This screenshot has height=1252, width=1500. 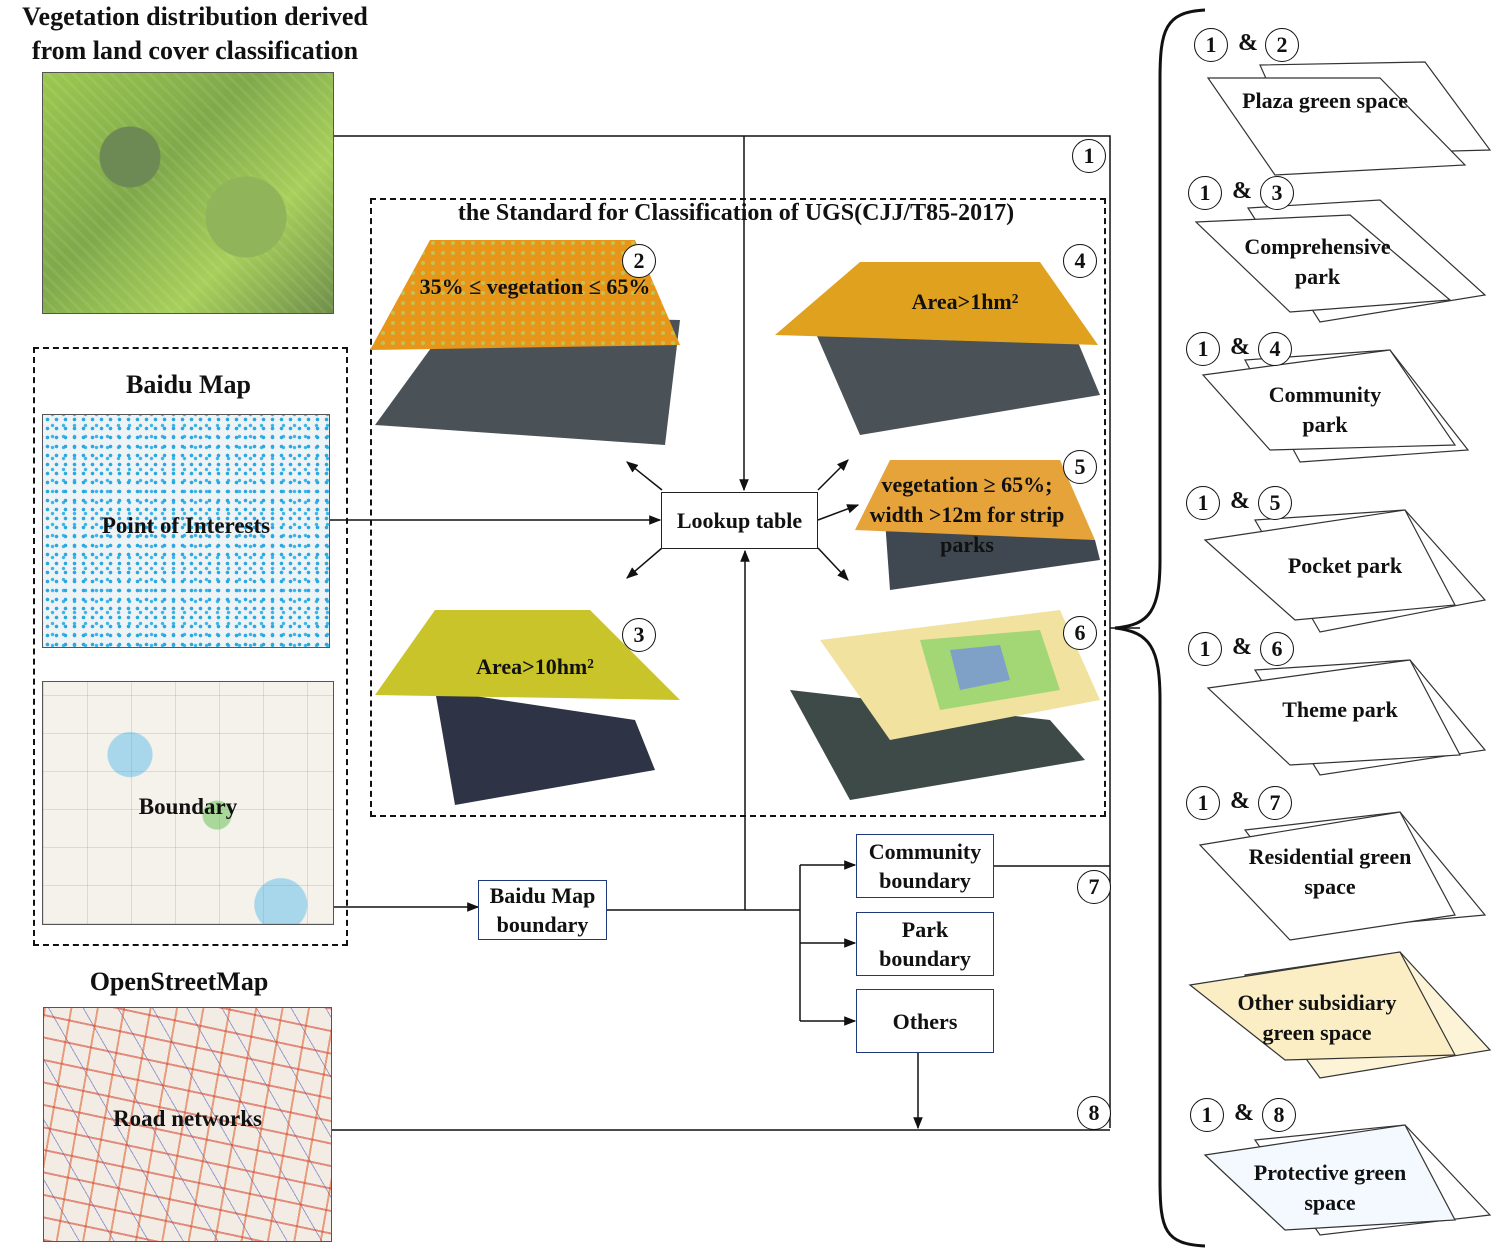 What do you see at coordinates (1240, 801) in the screenshot?
I see `pair6-amp: &` at bounding box center [1240, 801].